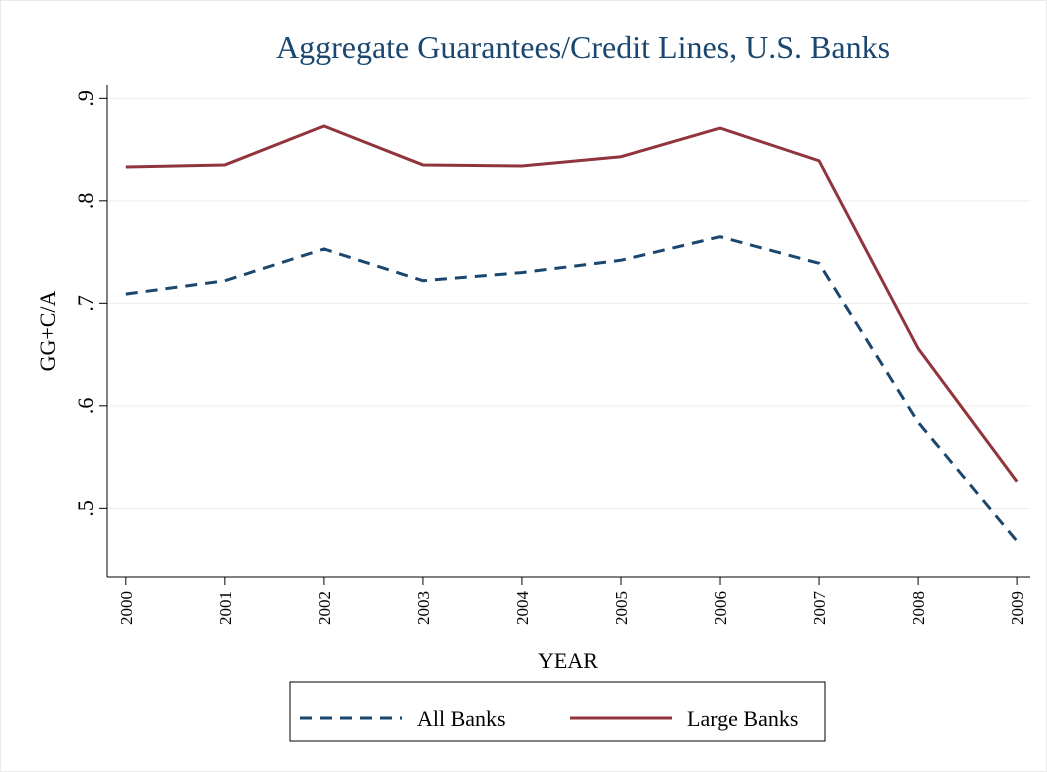 The width and height of the screenshot is (1047, 772). What do you see at coordinates (423, 608) in the screenshot?
I see `x-tick-label: 2003` at bounding box center [423, 608].